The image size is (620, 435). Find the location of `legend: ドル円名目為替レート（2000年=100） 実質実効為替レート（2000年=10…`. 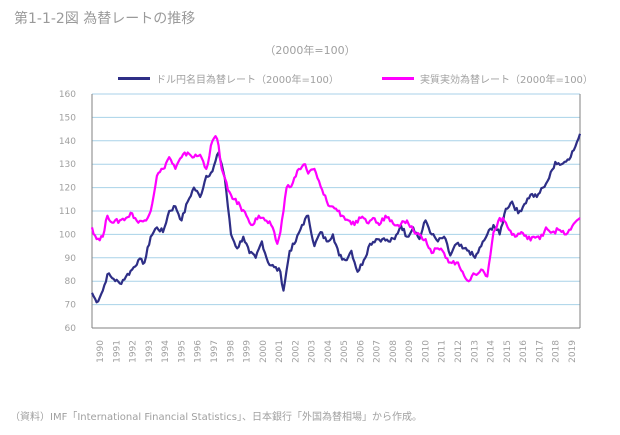

legend: ドル円名目為替レート（2000年=100） 実質実効為替レート（2000年=10… is located at coordinates (310, 79).